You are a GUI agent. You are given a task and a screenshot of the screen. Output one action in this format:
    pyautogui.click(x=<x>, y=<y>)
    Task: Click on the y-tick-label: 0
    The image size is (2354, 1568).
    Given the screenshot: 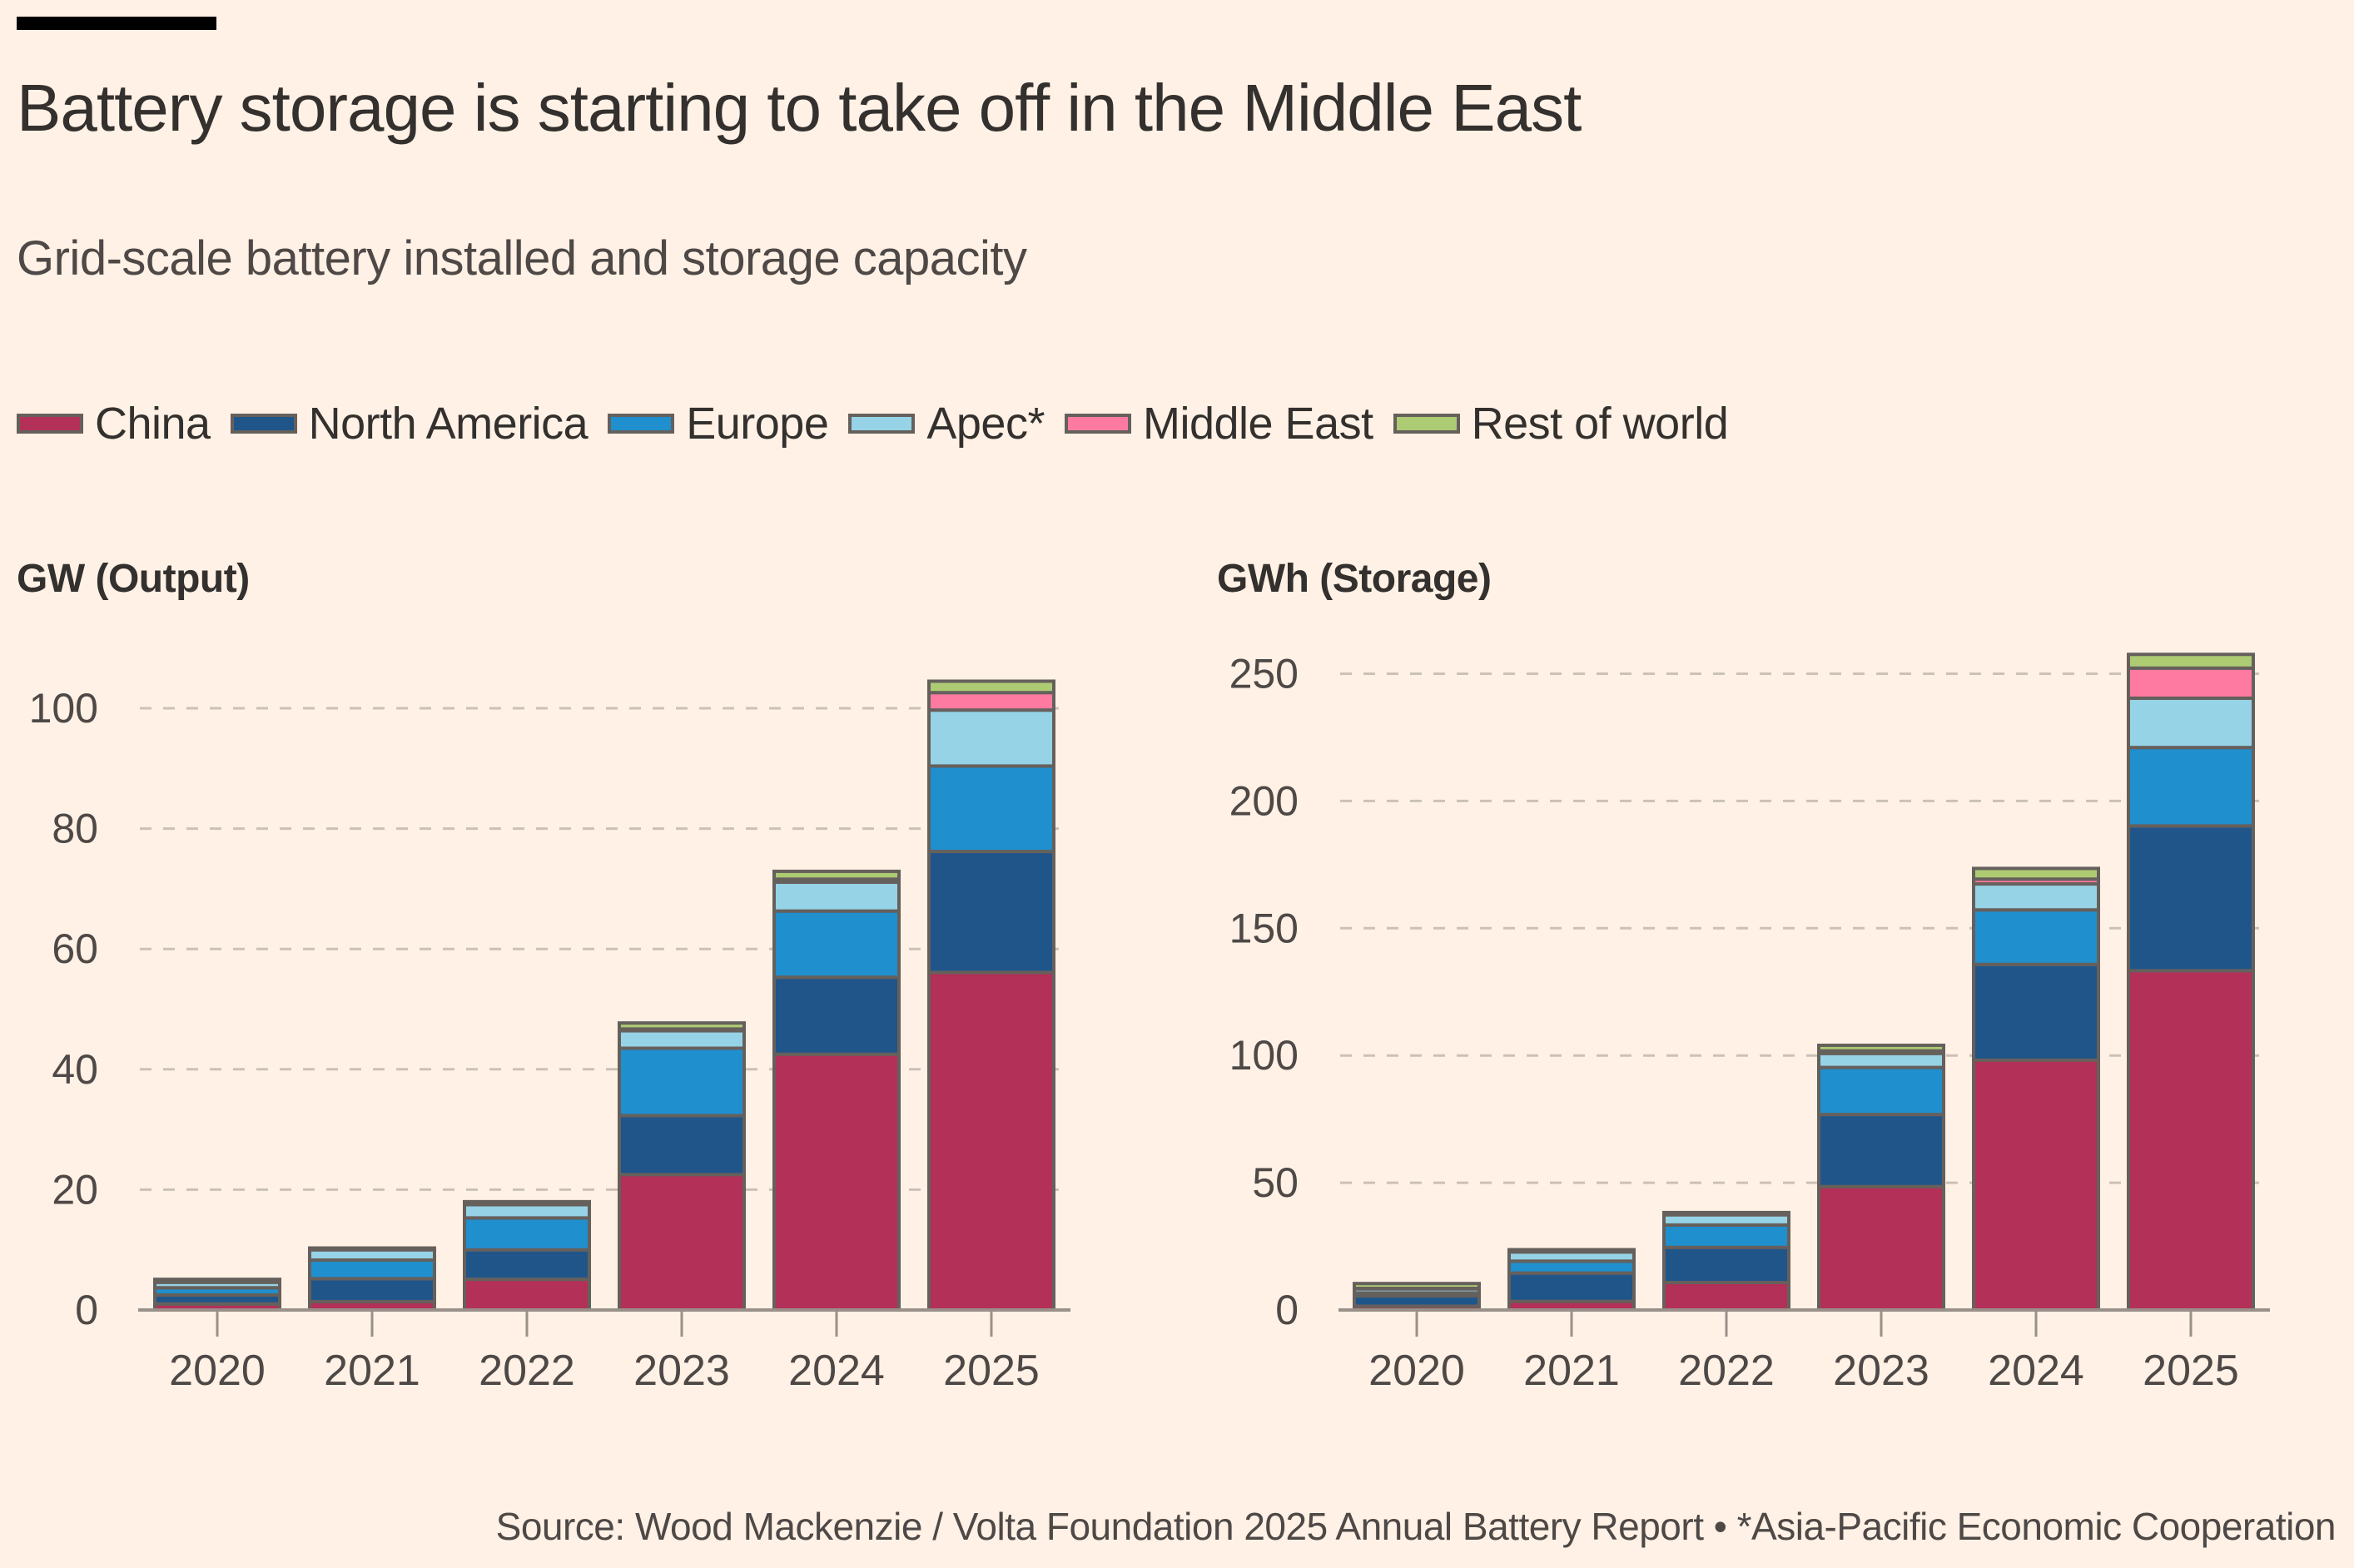 What is the action you would take?
    pyautogui.click(x=1287, y=1310)
    